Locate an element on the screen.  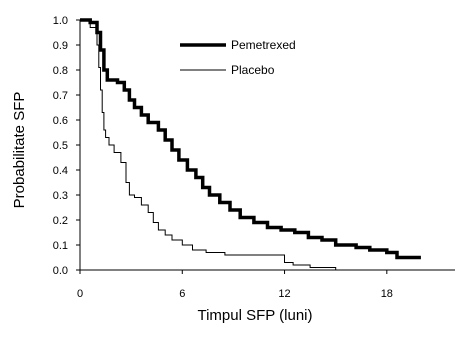
x-tick-label: 0 is located at coordinates (80, 294).